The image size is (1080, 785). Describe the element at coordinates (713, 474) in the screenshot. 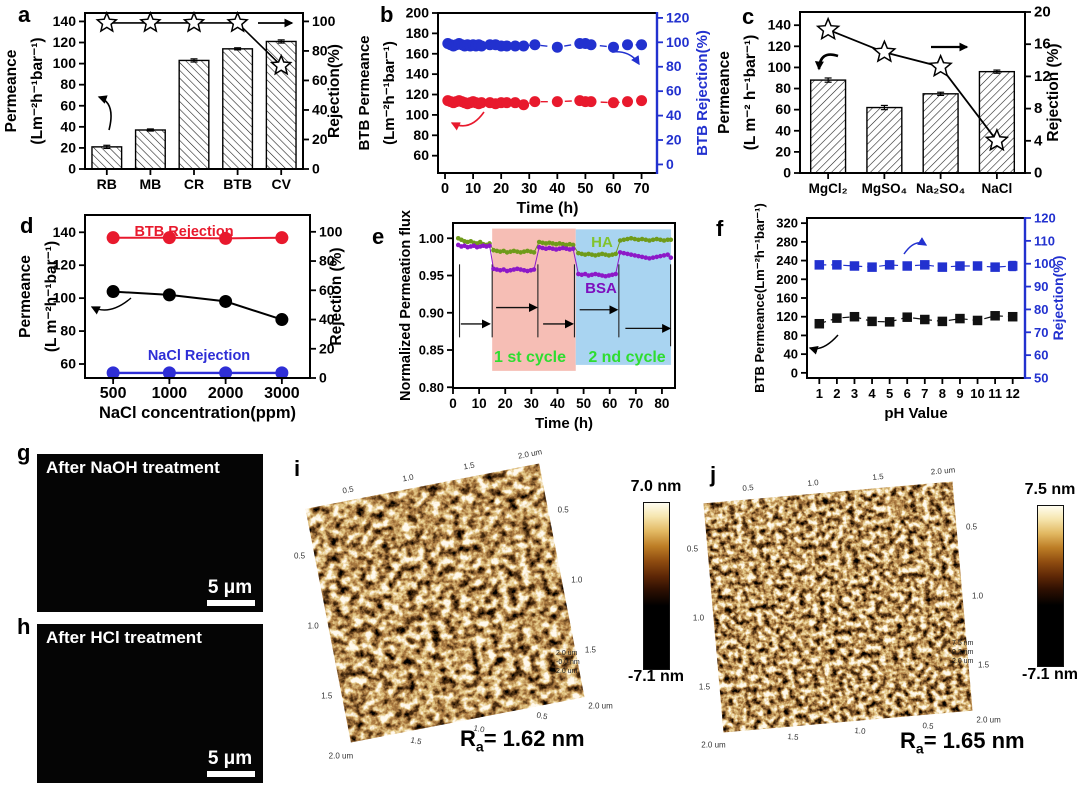

I see `panel-j-letter: j` at that location.